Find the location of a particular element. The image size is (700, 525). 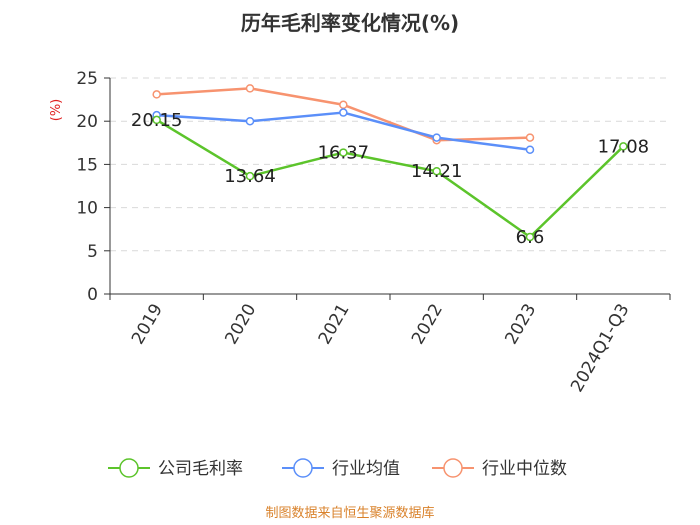

legend-label: 公司毛利率 is located at coordinates (200, 469).